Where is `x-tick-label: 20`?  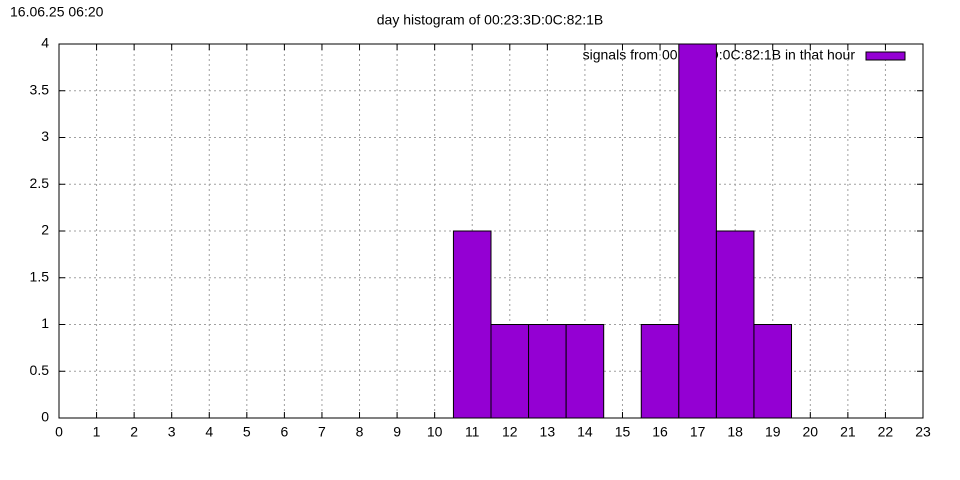 x-tick-label: 20 is located at coordinates (811, 432).